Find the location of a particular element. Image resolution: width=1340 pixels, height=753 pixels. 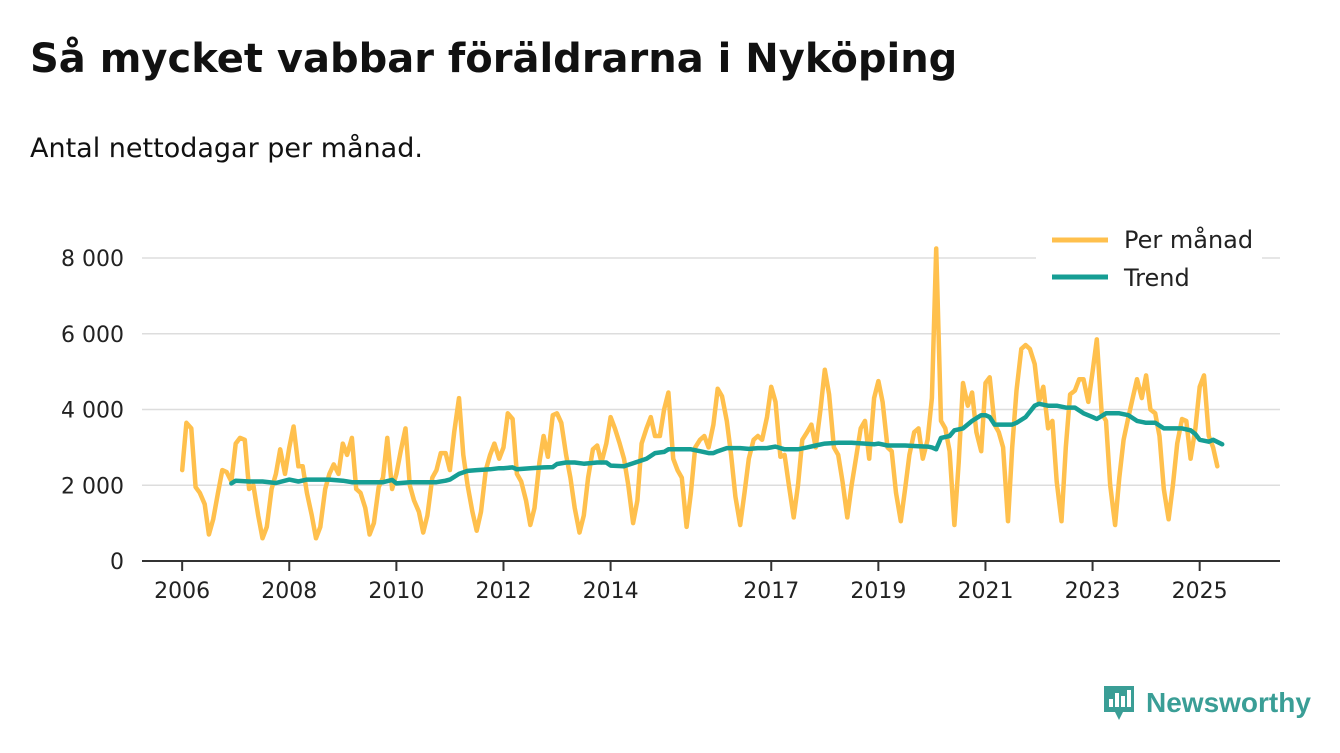

x-tick-label: 2012 is located at coordinates (503, 591).